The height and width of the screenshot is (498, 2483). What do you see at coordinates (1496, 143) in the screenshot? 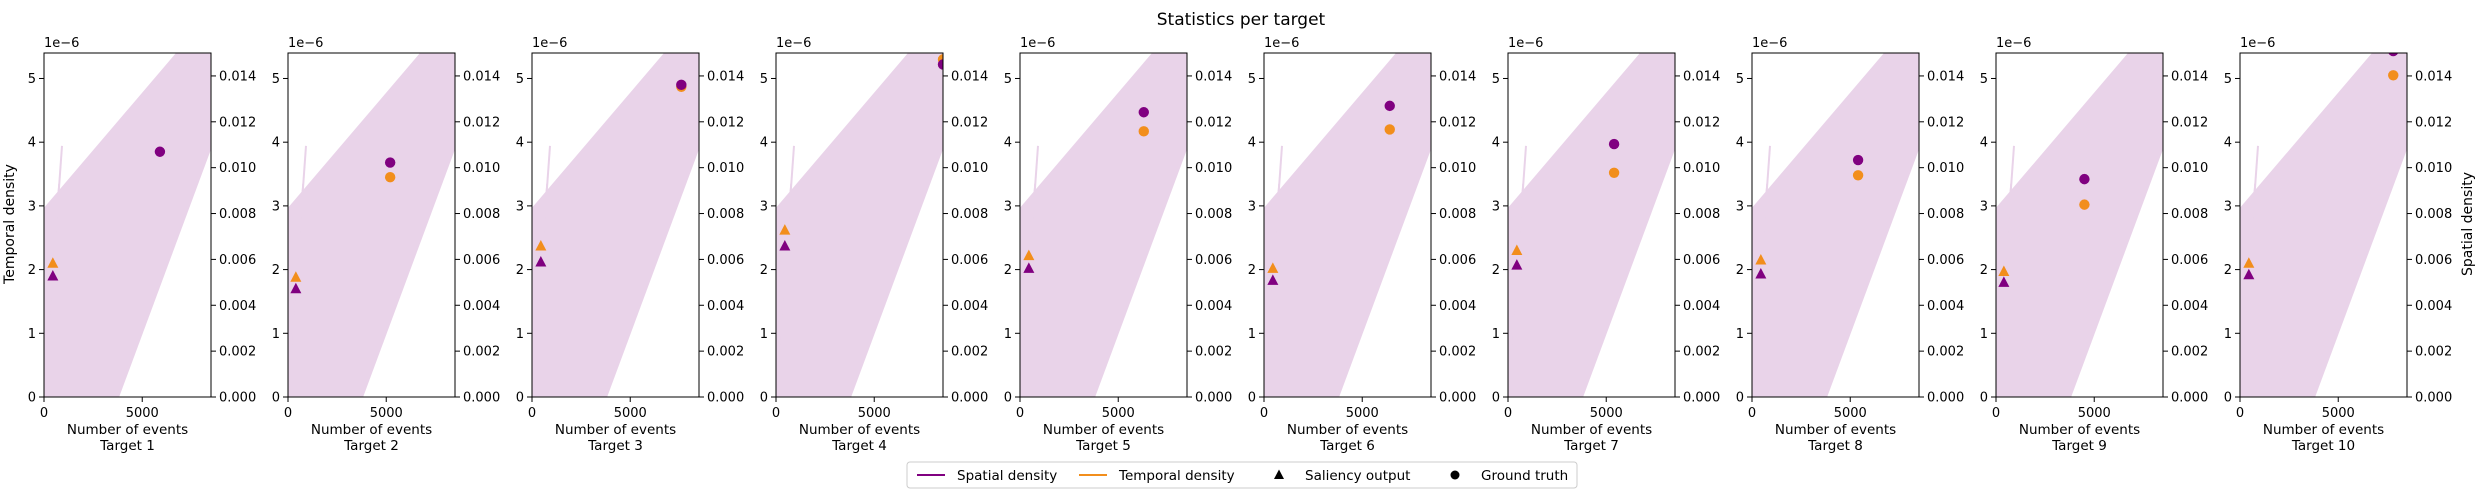
I see `left-tick-label: 4` at bounding box center [1496, 143].